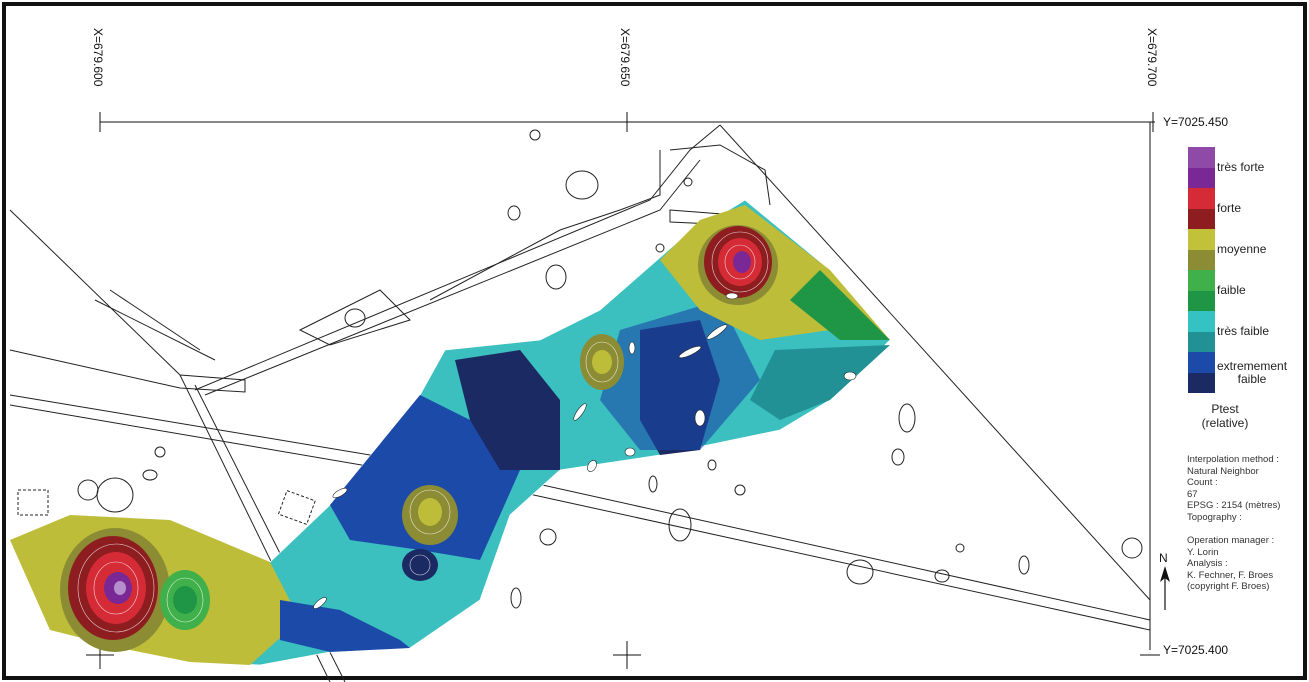 This screenshot has height=682, width=1309. What do you see at coordinates (1228, 586) in the screenshot?
I see `credit-line: (copyright F. Broes)` at bounding box center [1228, 586].